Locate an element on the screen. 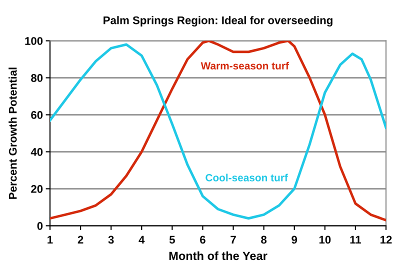 This screenshot has height=272, width=400. y-tick-label: 0 is located at coordinates (40, 226).